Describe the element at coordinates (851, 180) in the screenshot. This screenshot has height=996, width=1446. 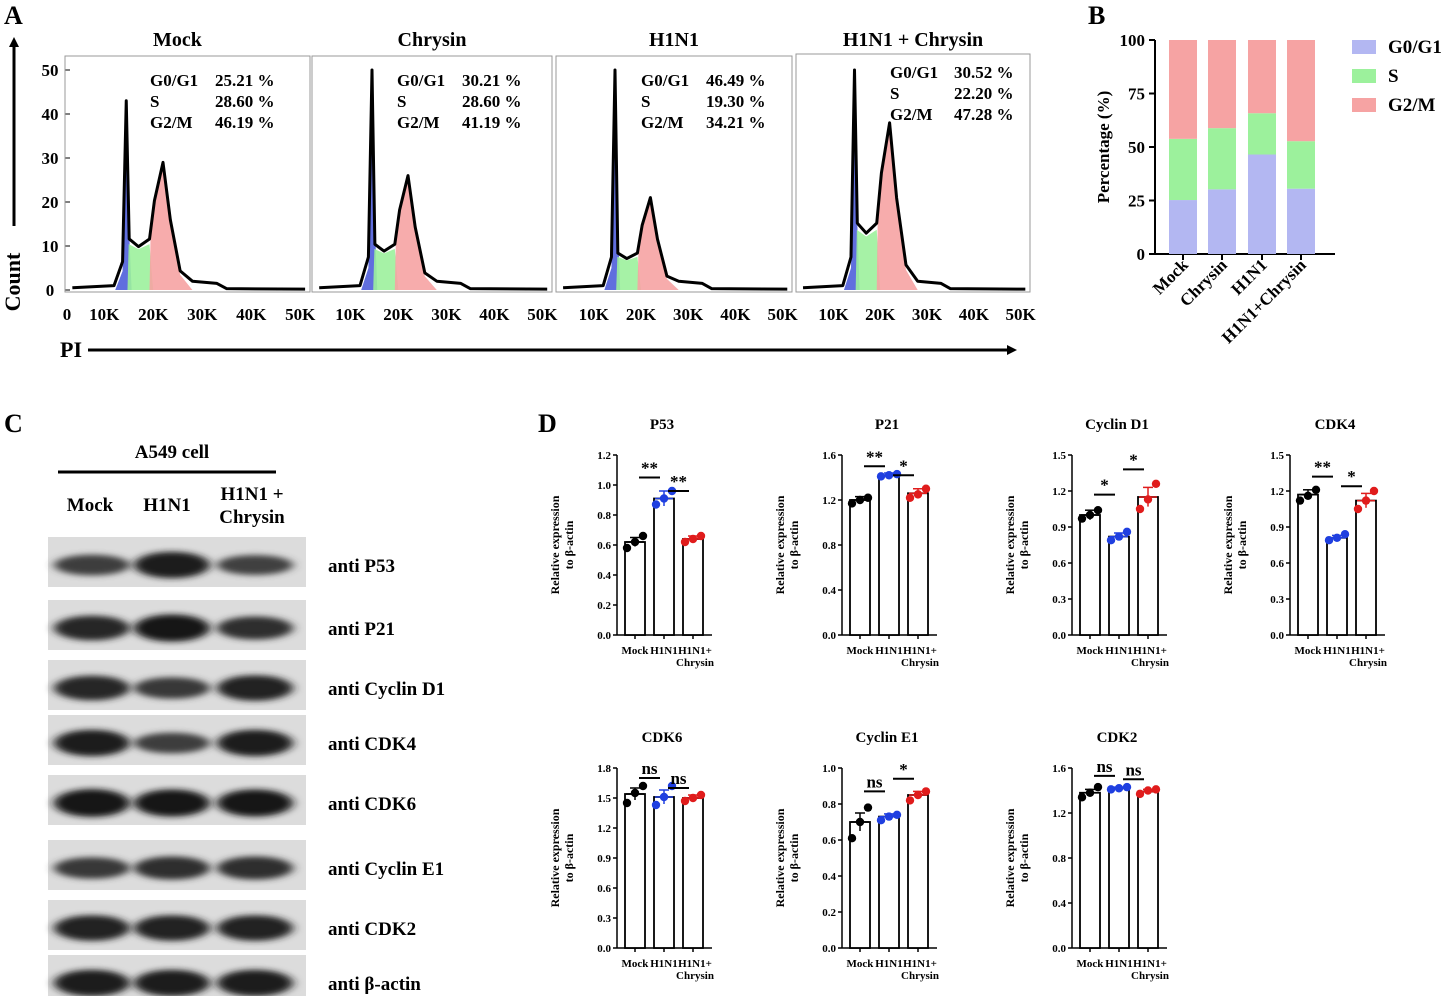
I see `g0g1-fill` at that location.